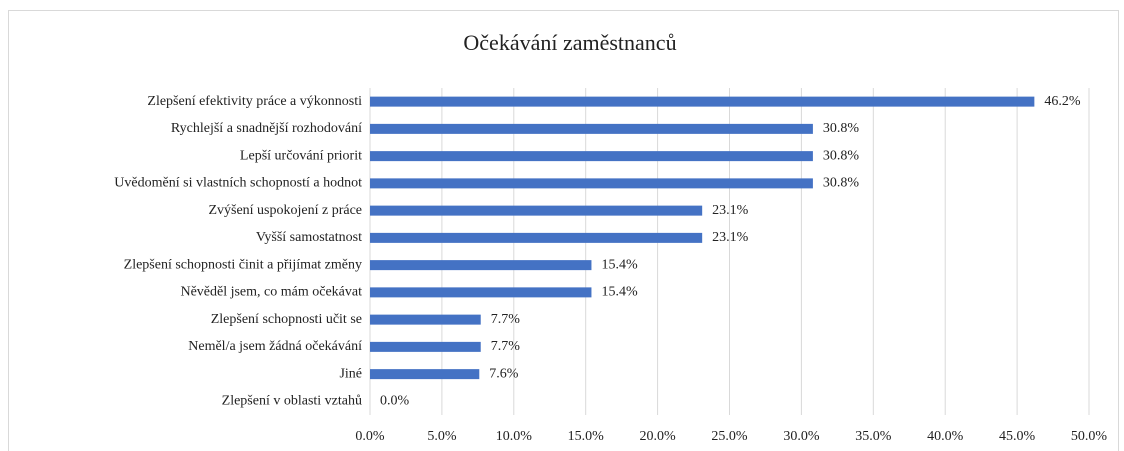  What do you see at coordinates (350, 373) in the screenshot?
I see `y-tick-label: Jiné` at bounding box center [350, 373].